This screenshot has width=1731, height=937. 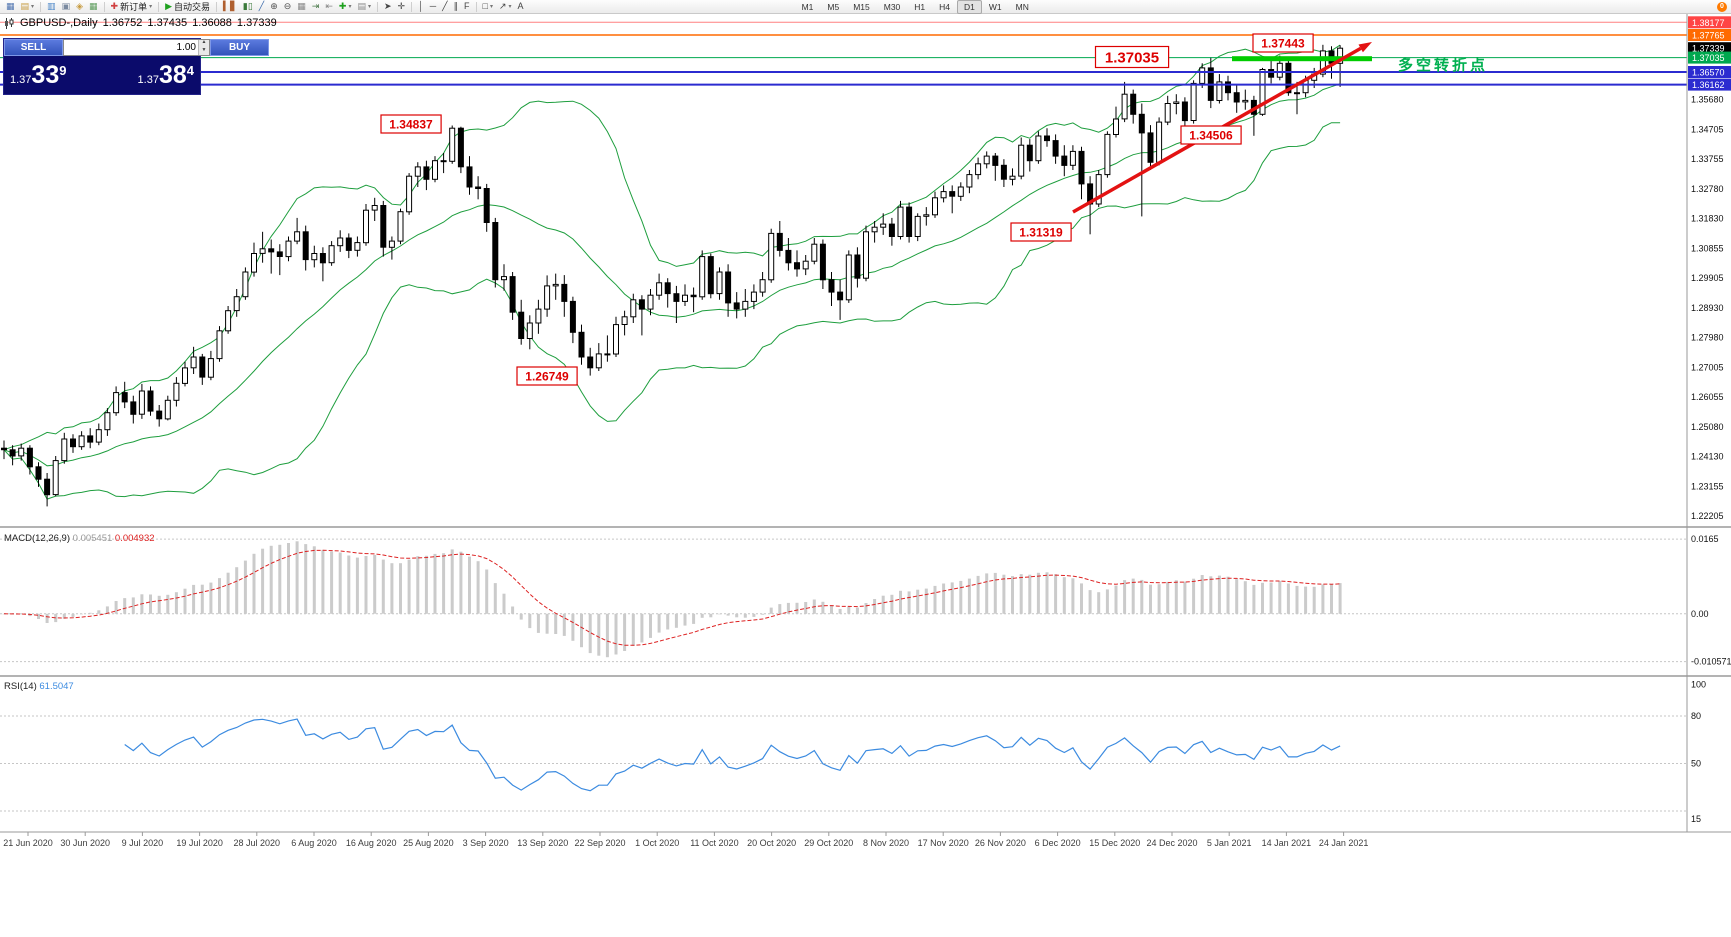 I want to click on new-chart-icon: ▦, so click(x=10, y=6).